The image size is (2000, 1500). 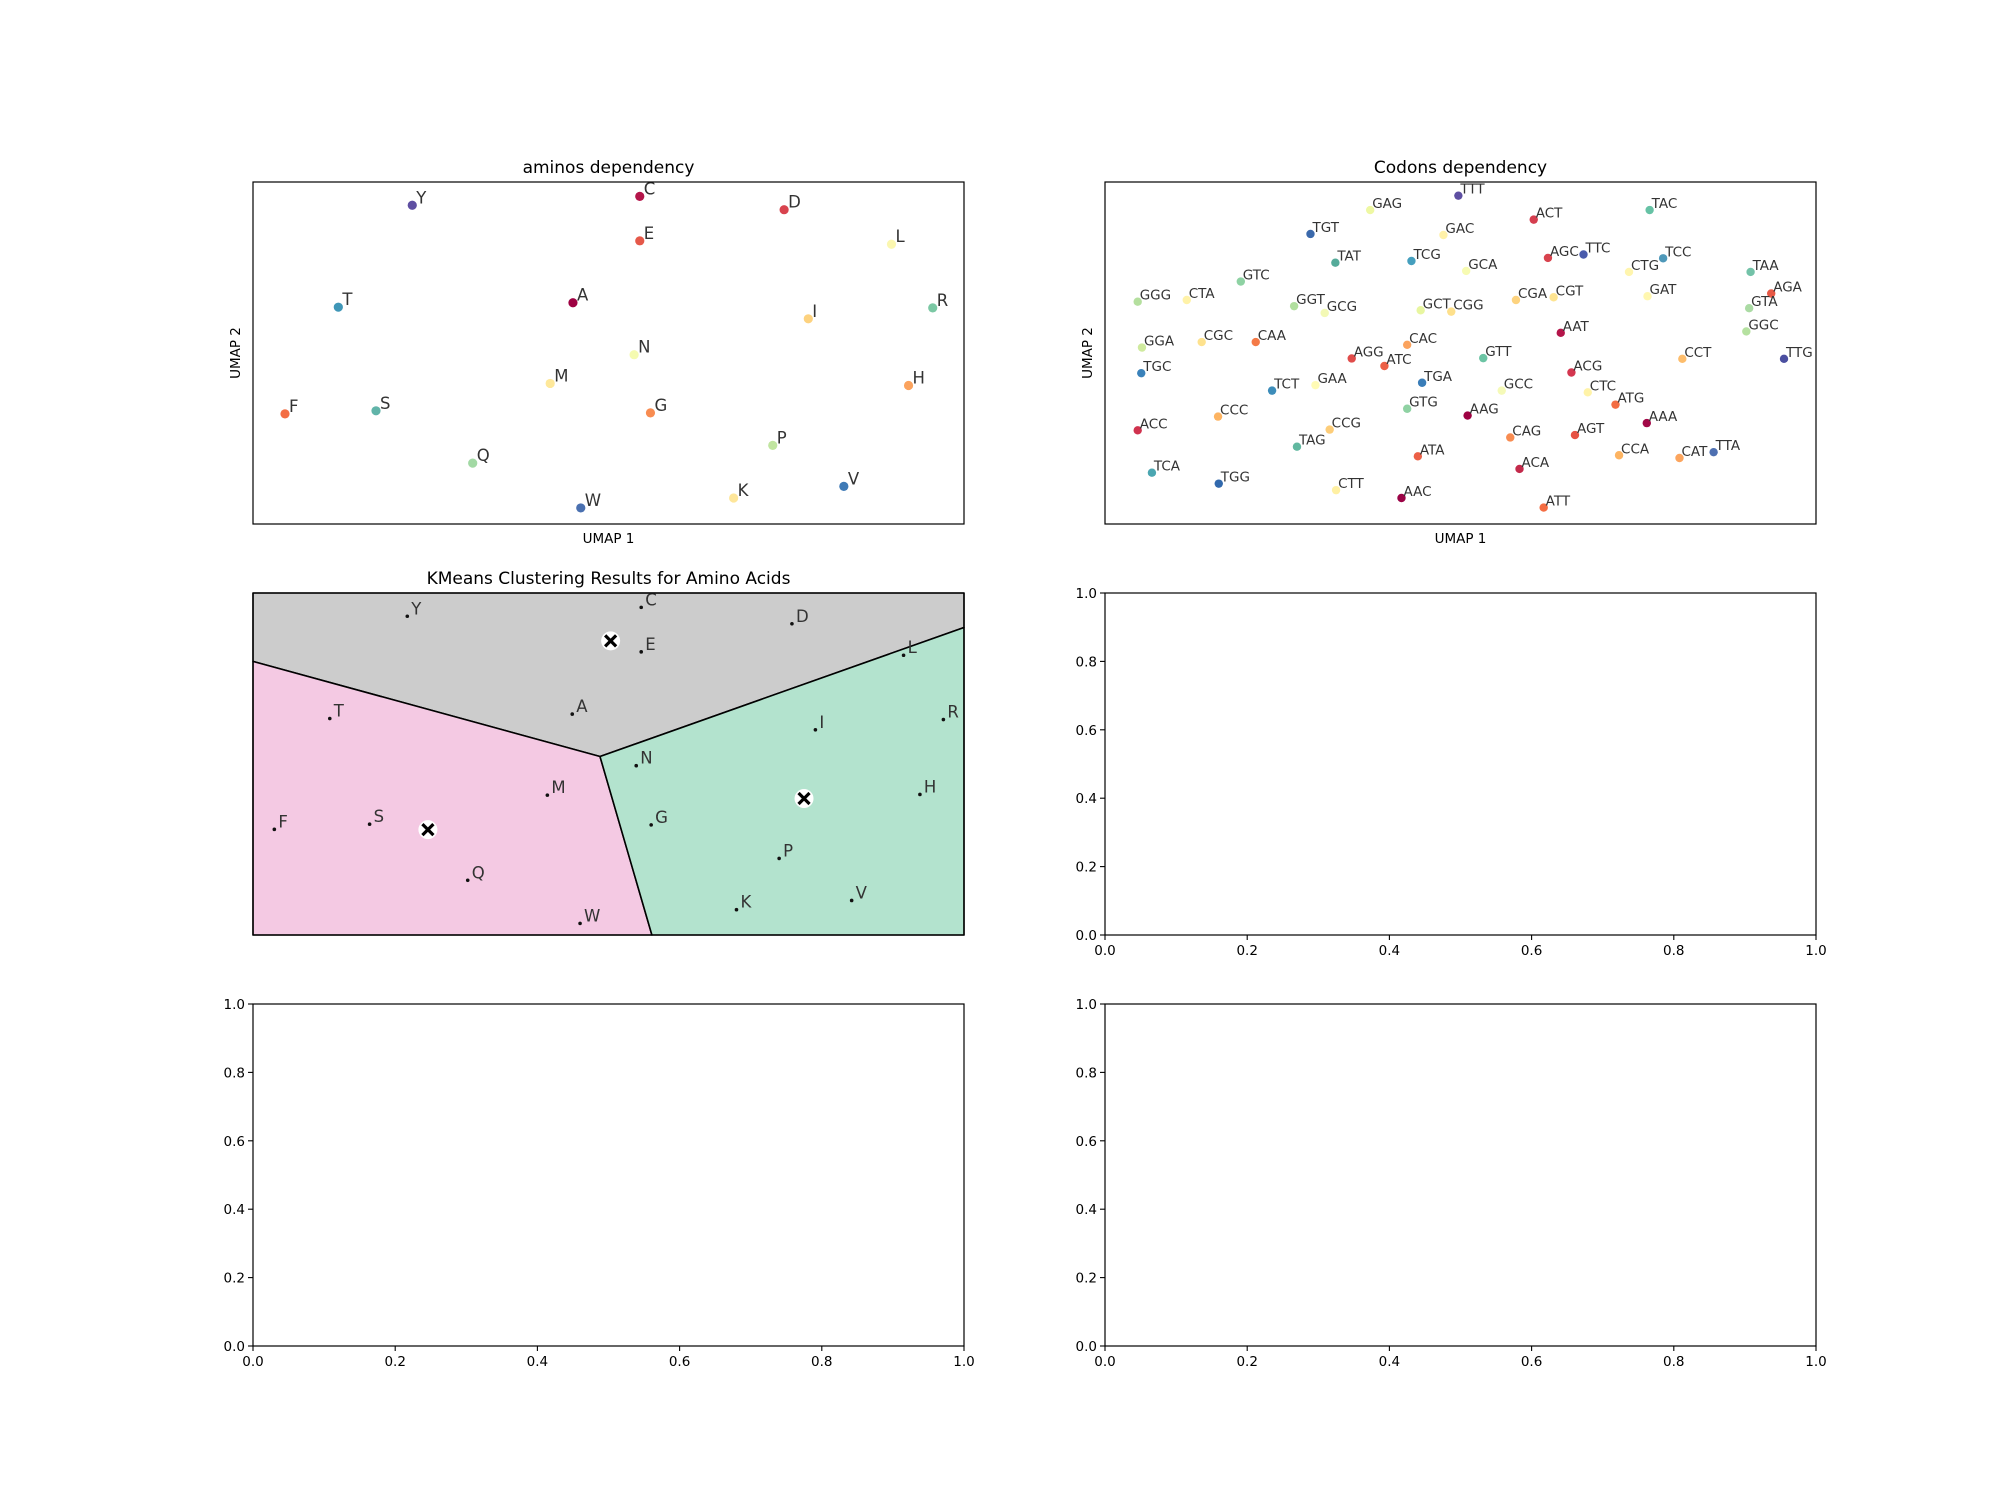 I want to click on point-label: K, so click(x=744, y=490).